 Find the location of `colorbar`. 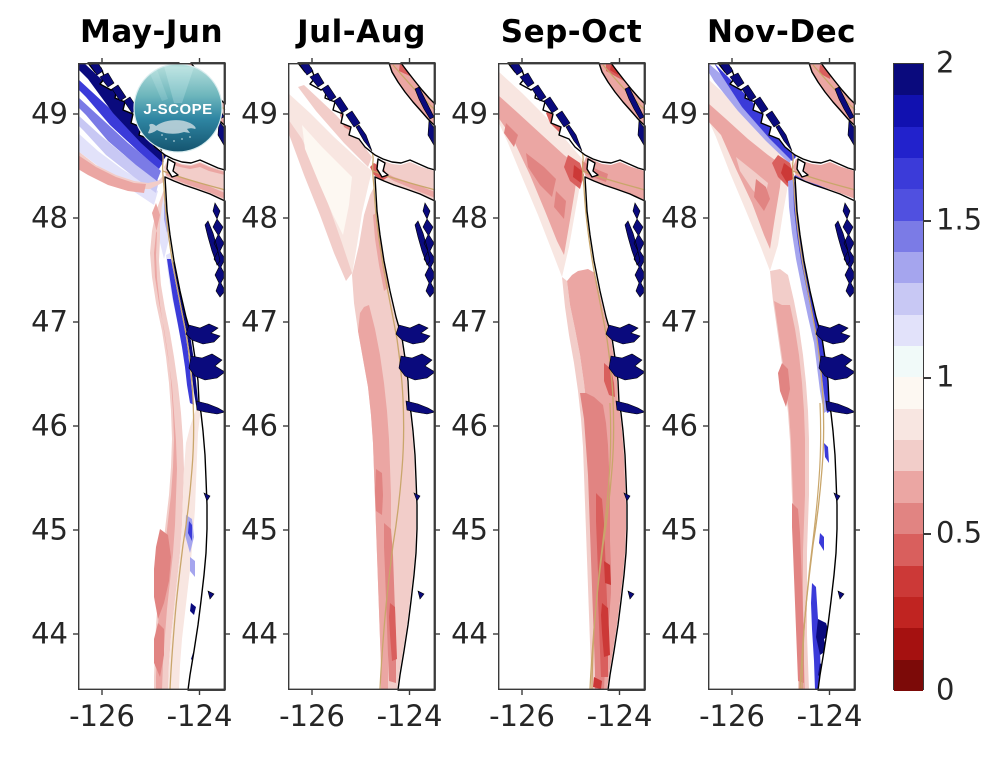

colorbar is located at coordinates (908, 377).